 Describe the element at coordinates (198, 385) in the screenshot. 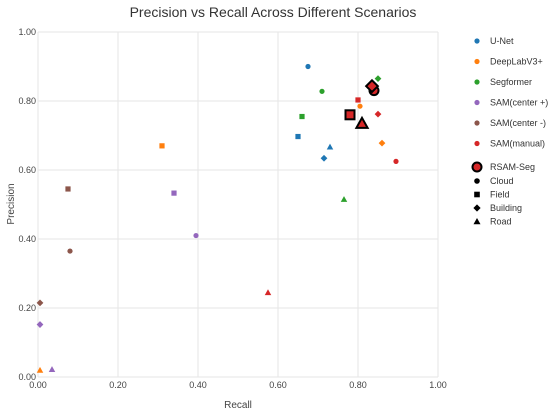

I see `x-tick-label: 0.40` at that location.